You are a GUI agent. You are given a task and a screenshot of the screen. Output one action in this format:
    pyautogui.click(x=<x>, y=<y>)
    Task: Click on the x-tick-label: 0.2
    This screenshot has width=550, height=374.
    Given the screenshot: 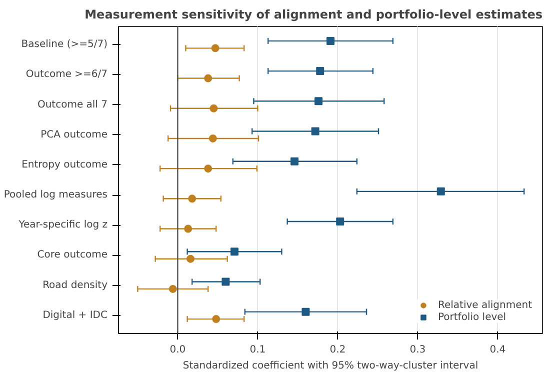 What is the action you would take?
    pyautogui.click(x=338, y=350)
    